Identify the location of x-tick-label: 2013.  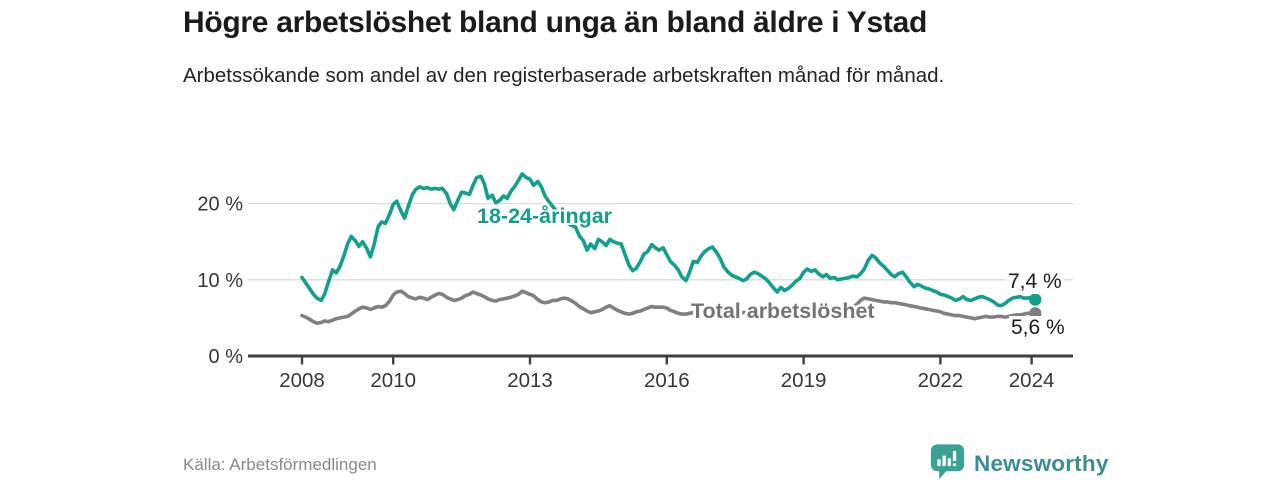
(530, 380).